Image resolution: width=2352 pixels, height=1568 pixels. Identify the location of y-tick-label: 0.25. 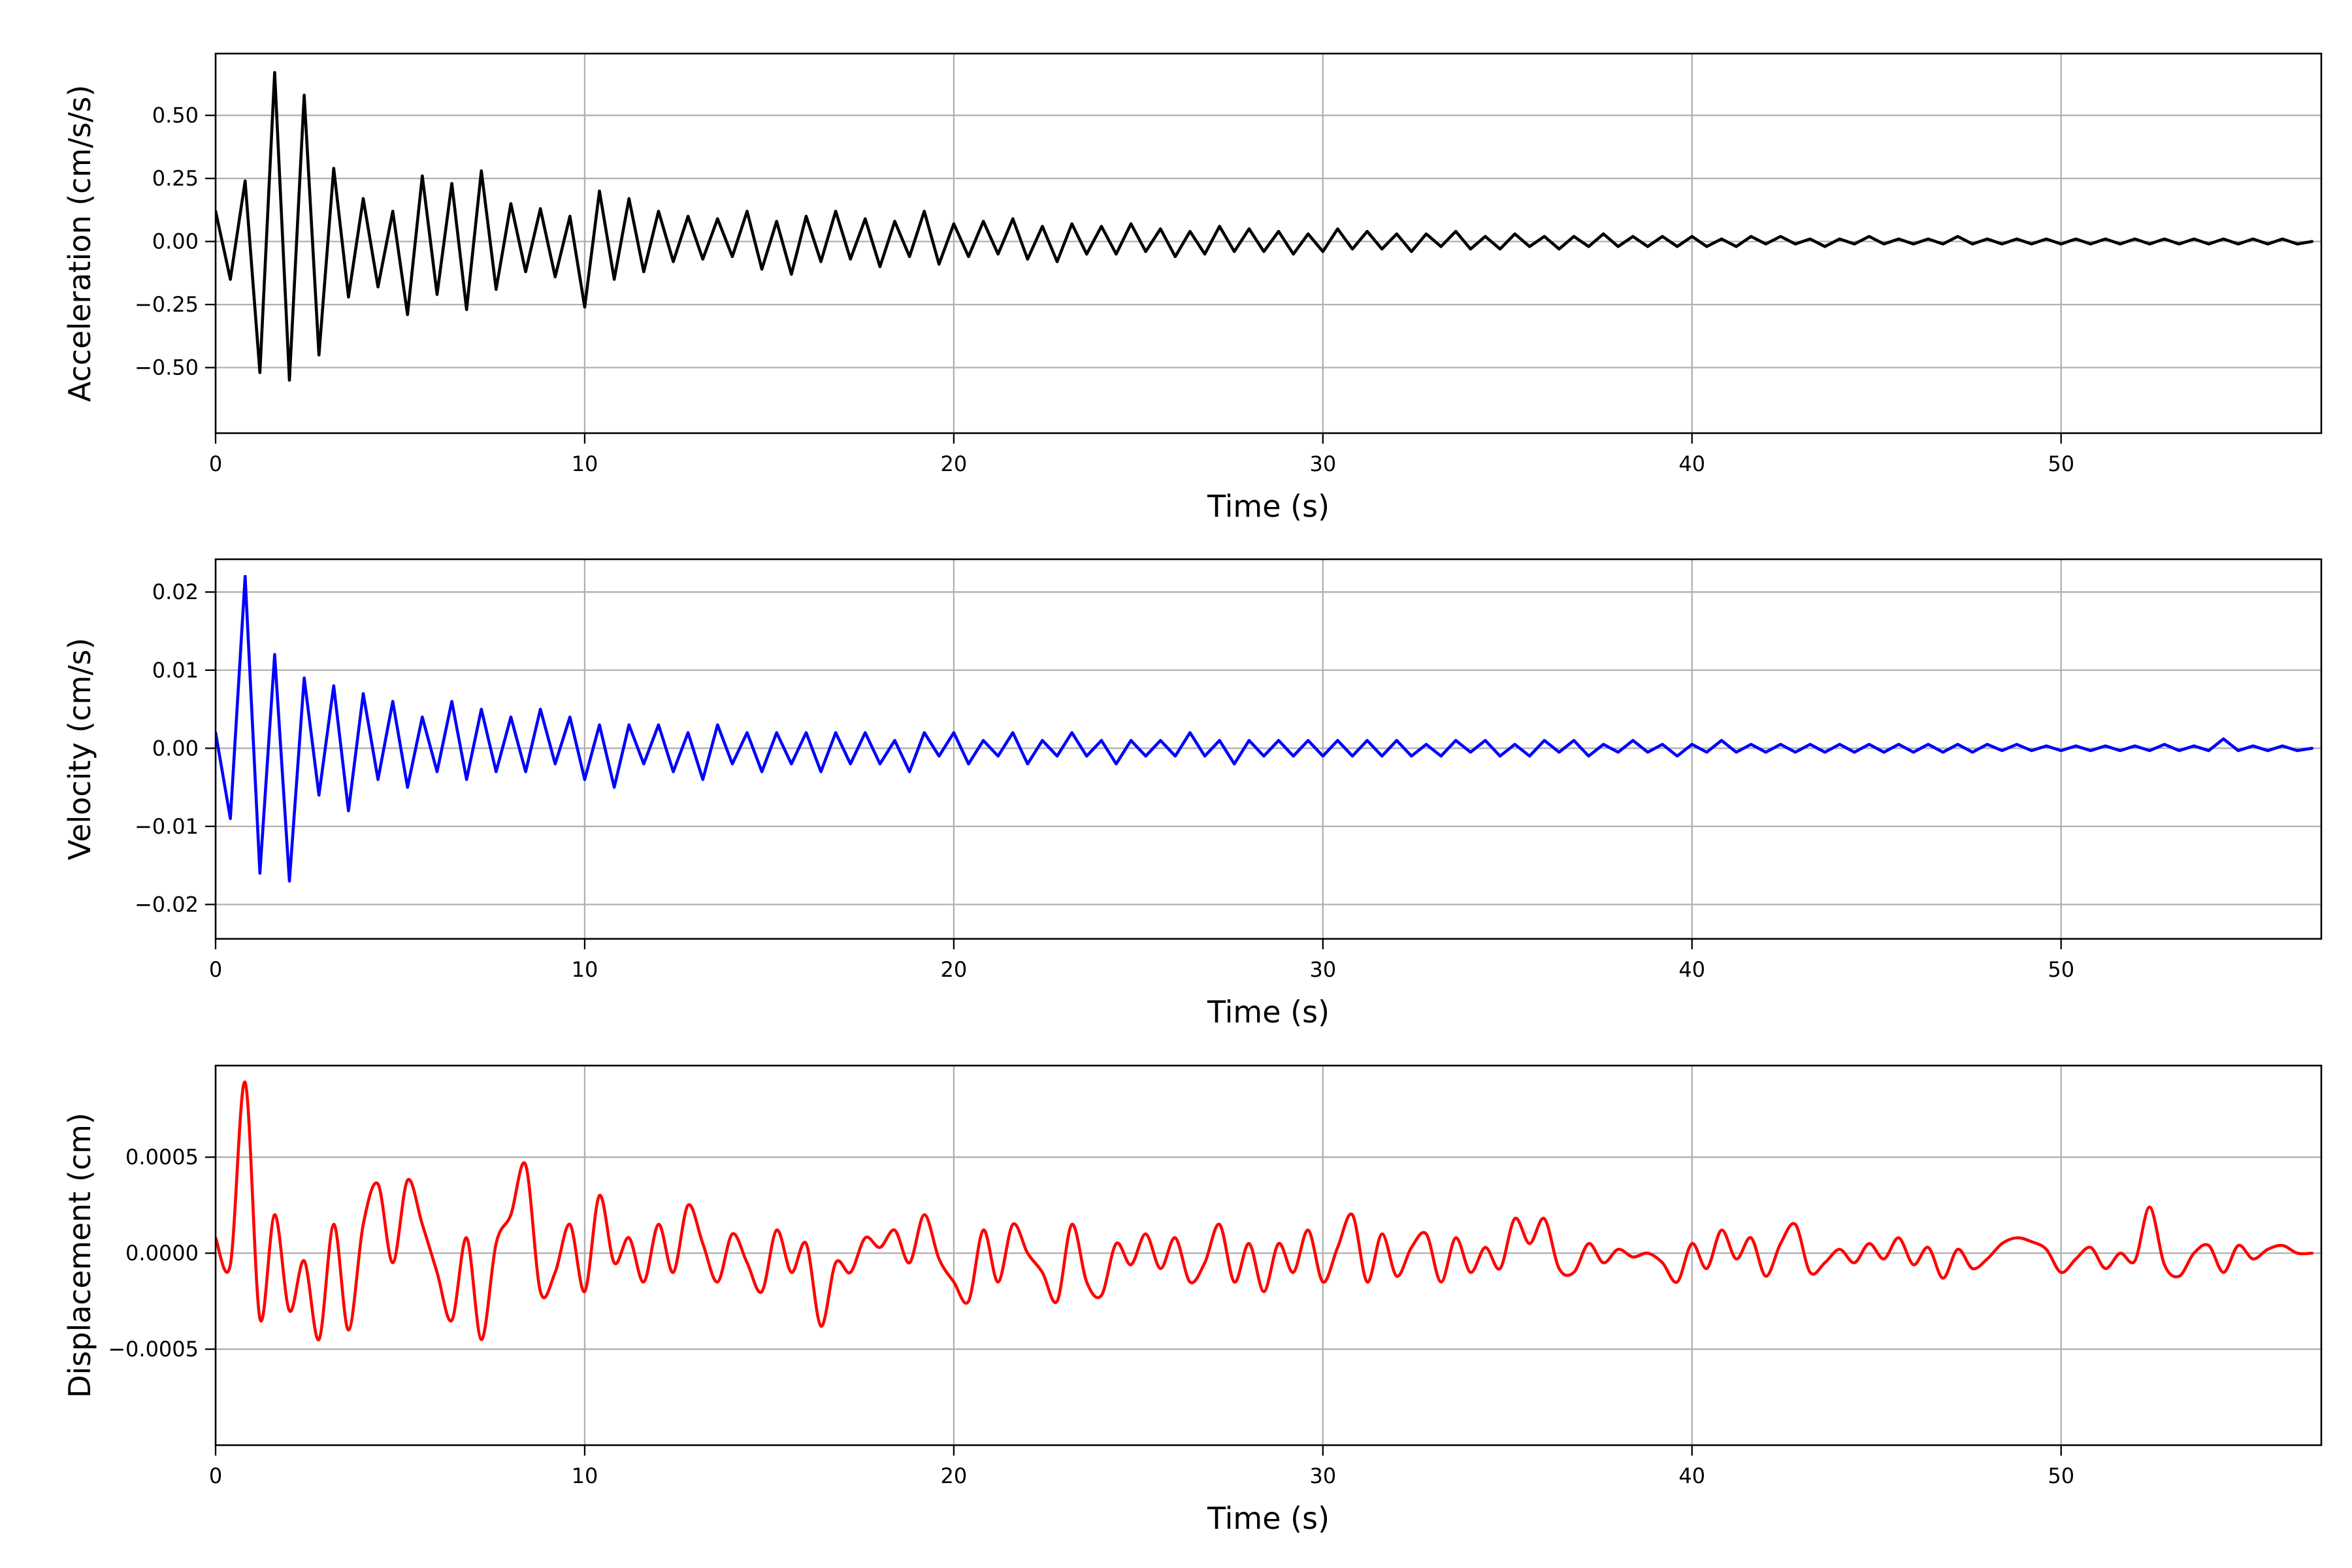
(175, 178).